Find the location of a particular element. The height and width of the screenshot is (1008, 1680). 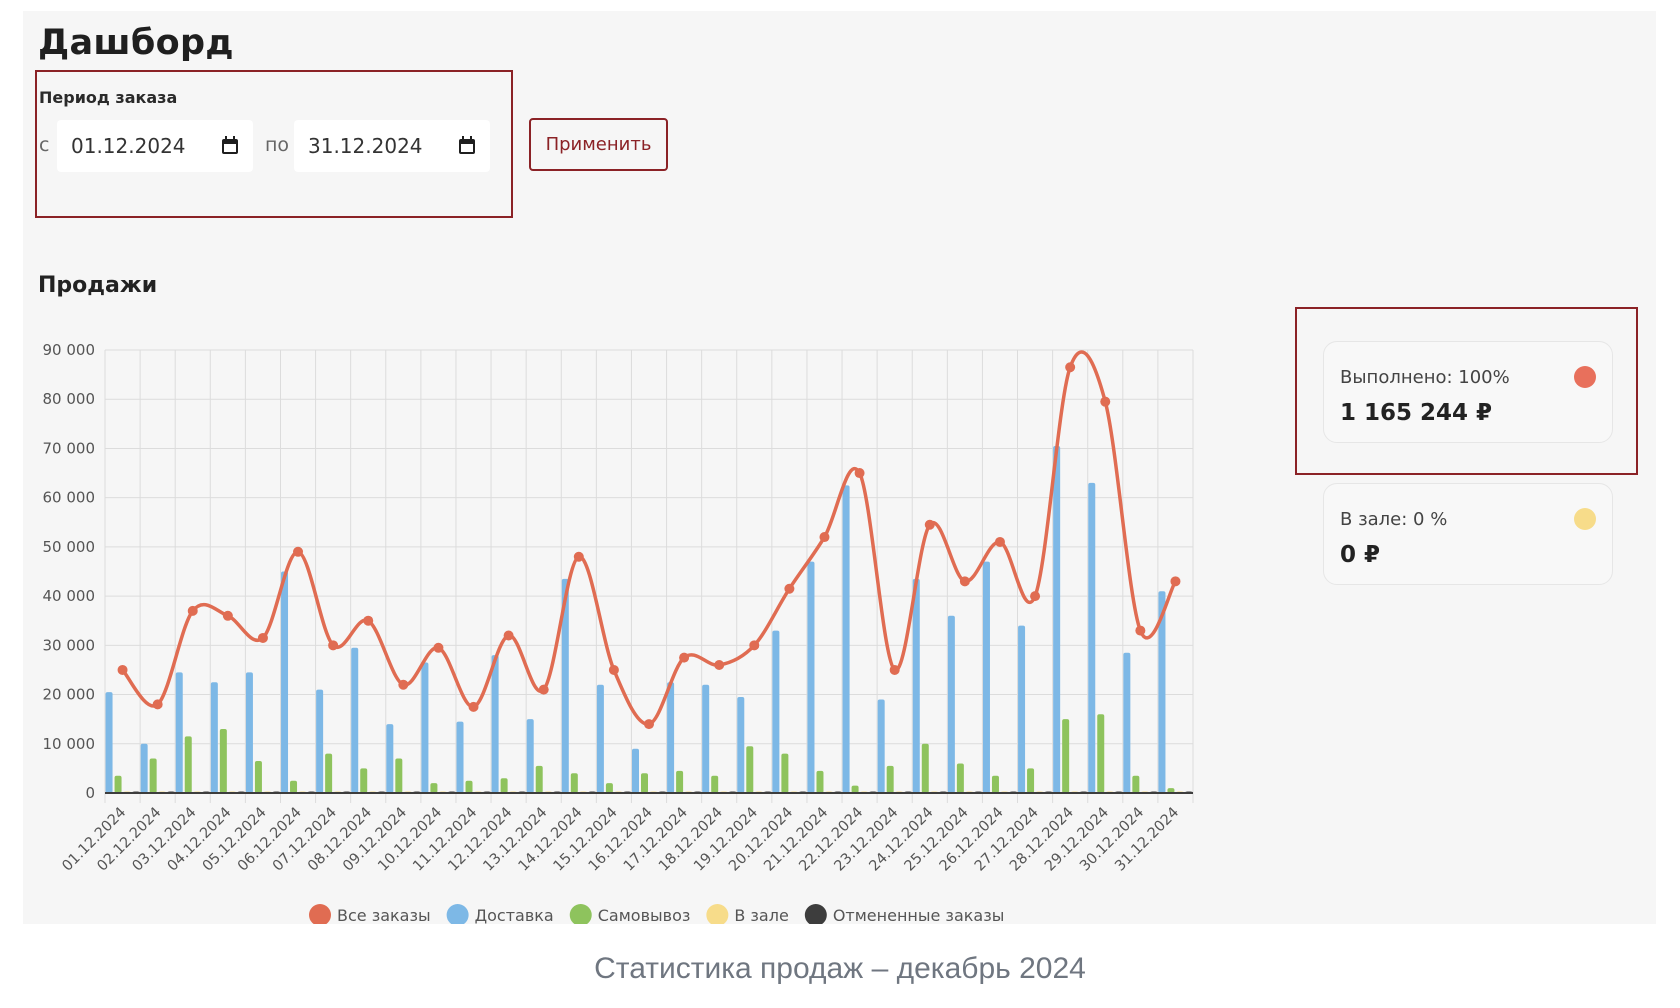

sales-section-title: Продажи is located at coordinates (98, 285).